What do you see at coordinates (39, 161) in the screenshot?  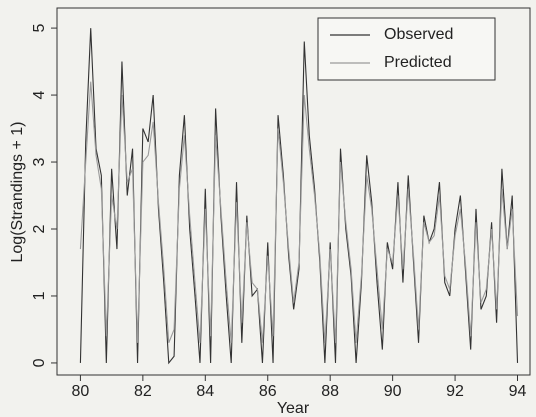 I see `y-tick-label: 3` at bounding box center [39, 161].